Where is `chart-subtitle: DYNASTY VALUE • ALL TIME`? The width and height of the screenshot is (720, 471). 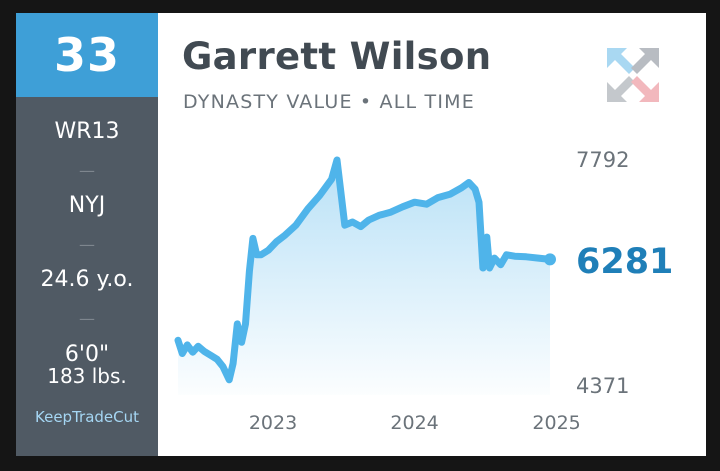 chart-subtitle: DYNASTY VALUE • ALL TIME is located at coordinates (329, 102).